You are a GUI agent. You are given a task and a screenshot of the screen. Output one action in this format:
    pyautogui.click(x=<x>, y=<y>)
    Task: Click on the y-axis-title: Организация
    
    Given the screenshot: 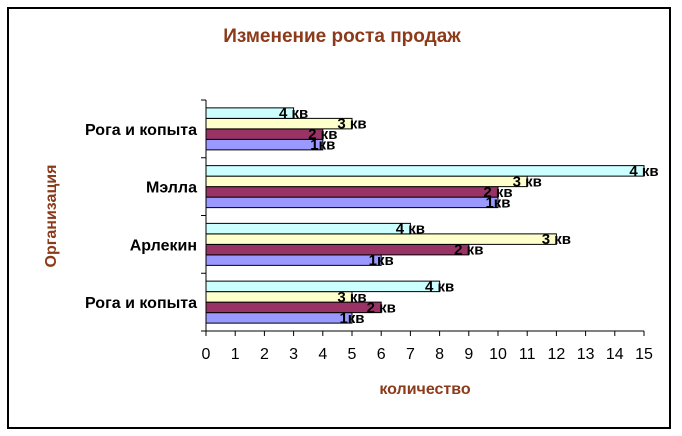 What is the action you would take?
    pyautogui.click(x=51, y=216)
    